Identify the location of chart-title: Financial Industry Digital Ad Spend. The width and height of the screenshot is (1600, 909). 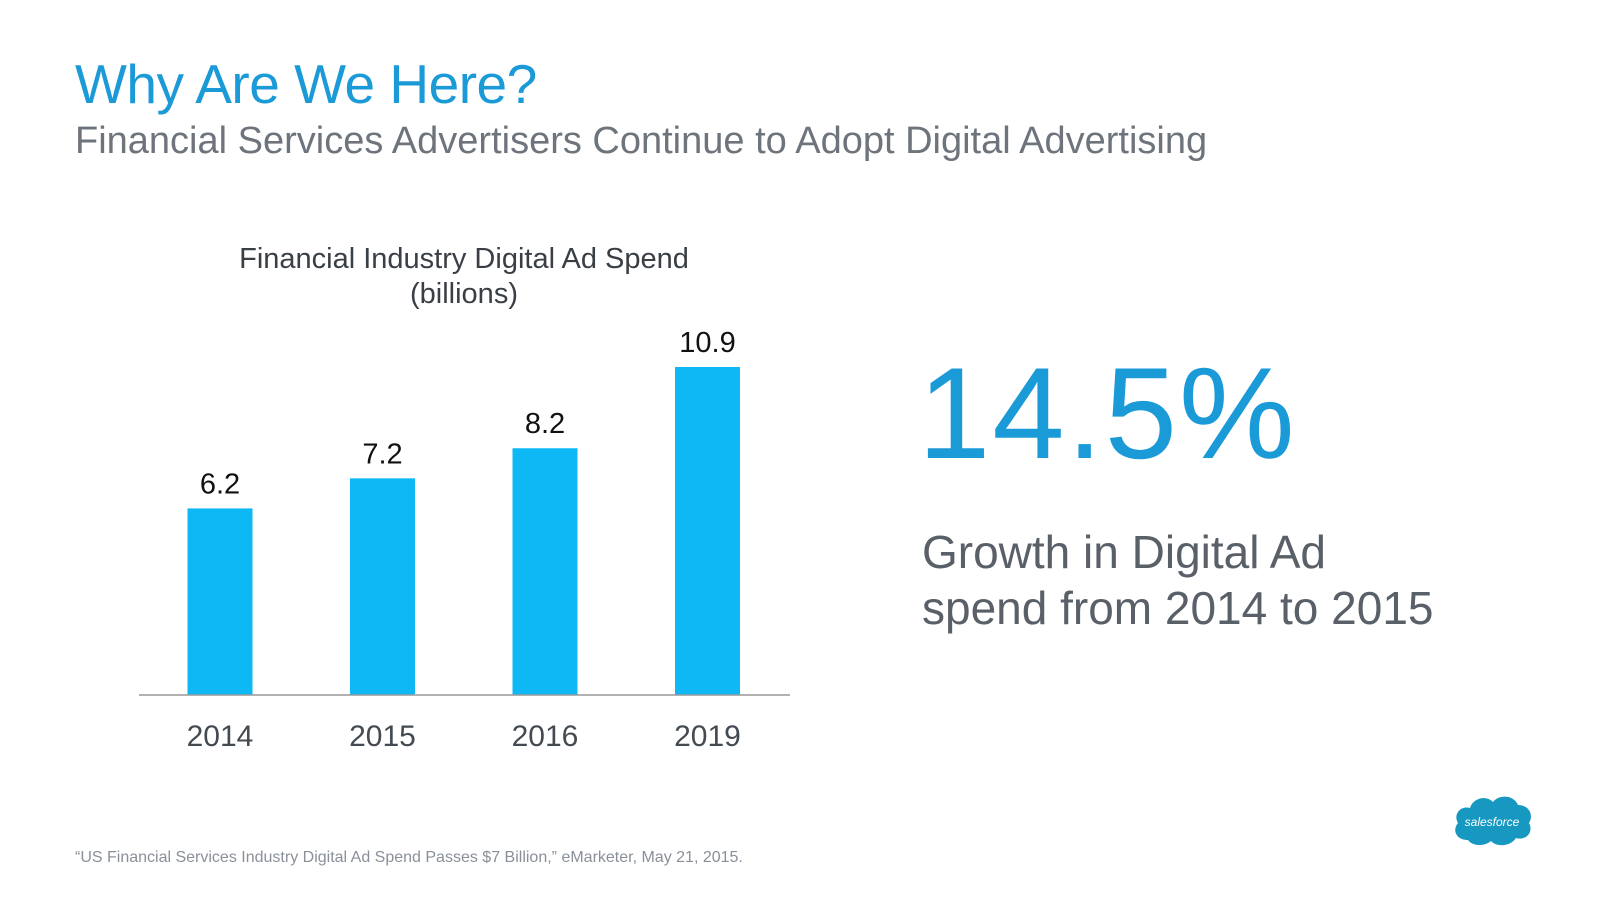
(464, 259).